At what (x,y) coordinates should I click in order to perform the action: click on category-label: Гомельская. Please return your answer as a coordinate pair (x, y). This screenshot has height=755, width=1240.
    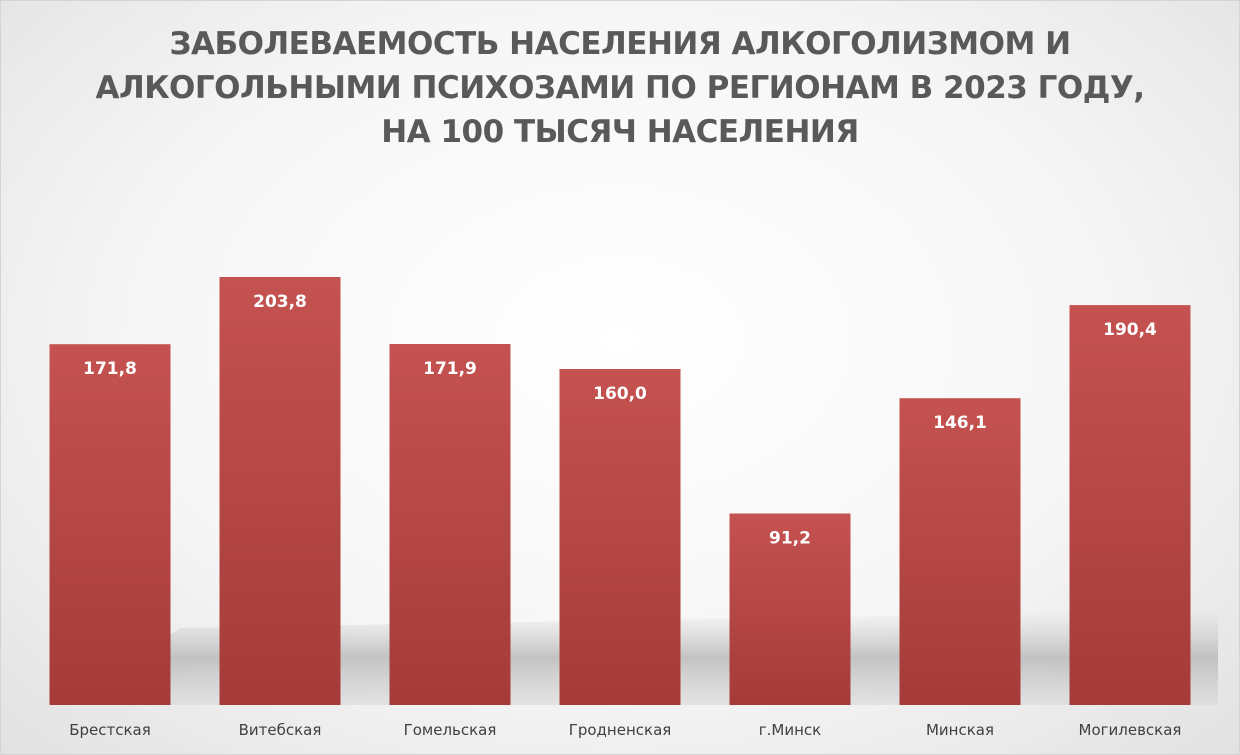
    Looking at the image, I should click on (450, 730).